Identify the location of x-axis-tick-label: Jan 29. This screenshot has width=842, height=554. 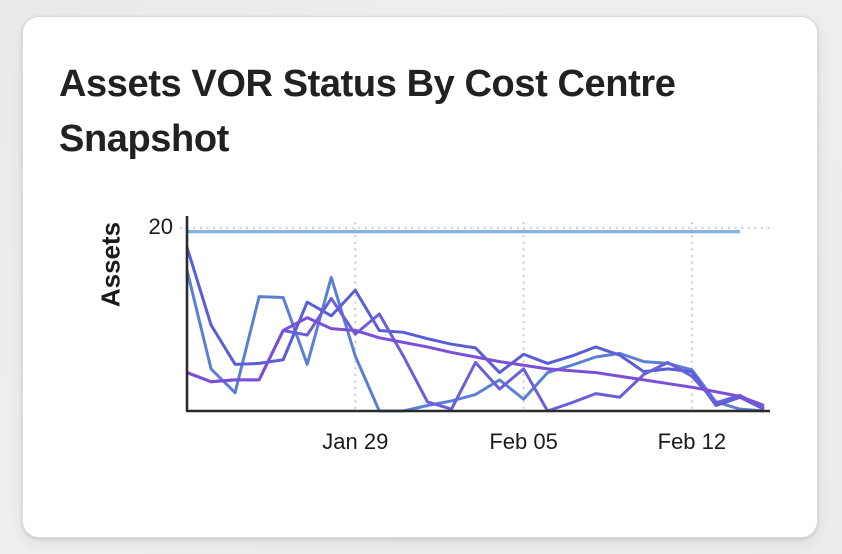
(355, 441).